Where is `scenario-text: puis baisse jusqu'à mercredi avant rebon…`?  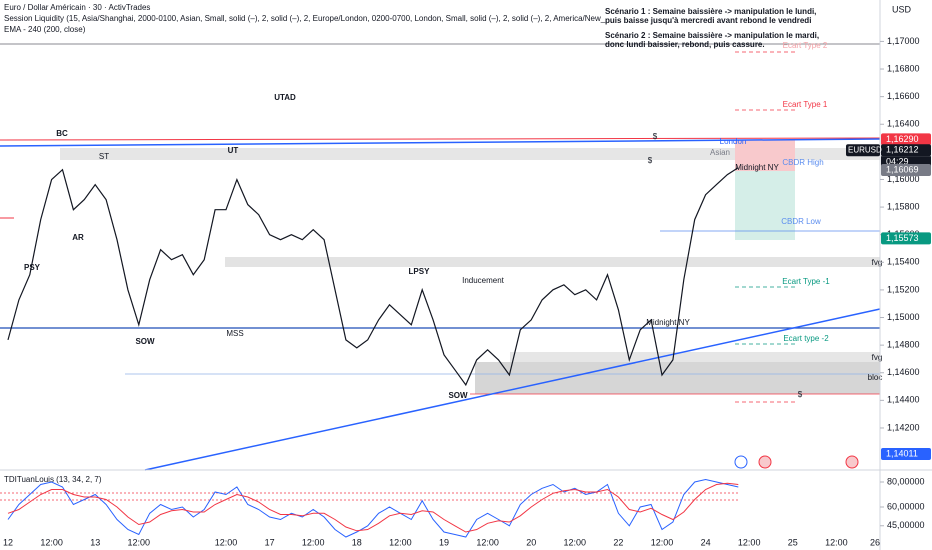
scenario-text: puis baisse jusqu'à mercredi avant rebon… is located at coordinates (708, 20).